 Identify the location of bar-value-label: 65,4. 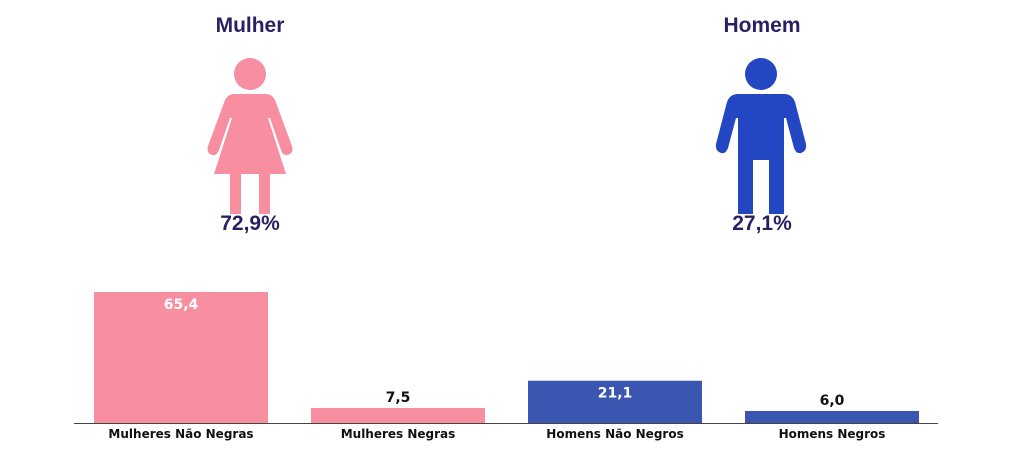
(181, 305).